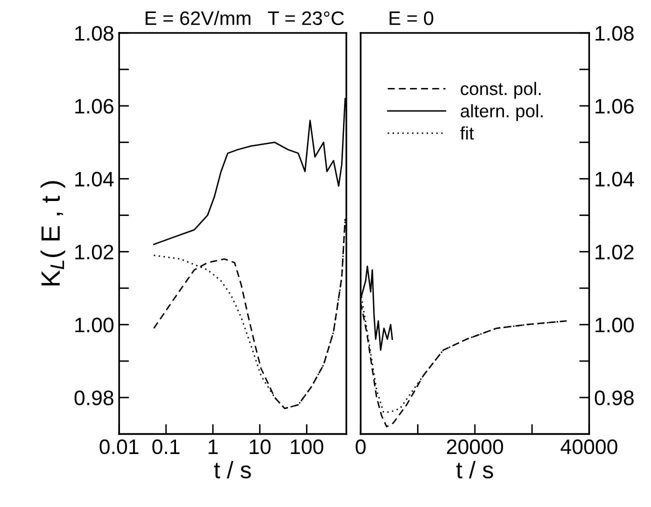 The height and width of the screenshot is (507, 651). Describe the element at coordinates (260, 446) in the screenshot. I see `x-tick-label: 10` at that location.